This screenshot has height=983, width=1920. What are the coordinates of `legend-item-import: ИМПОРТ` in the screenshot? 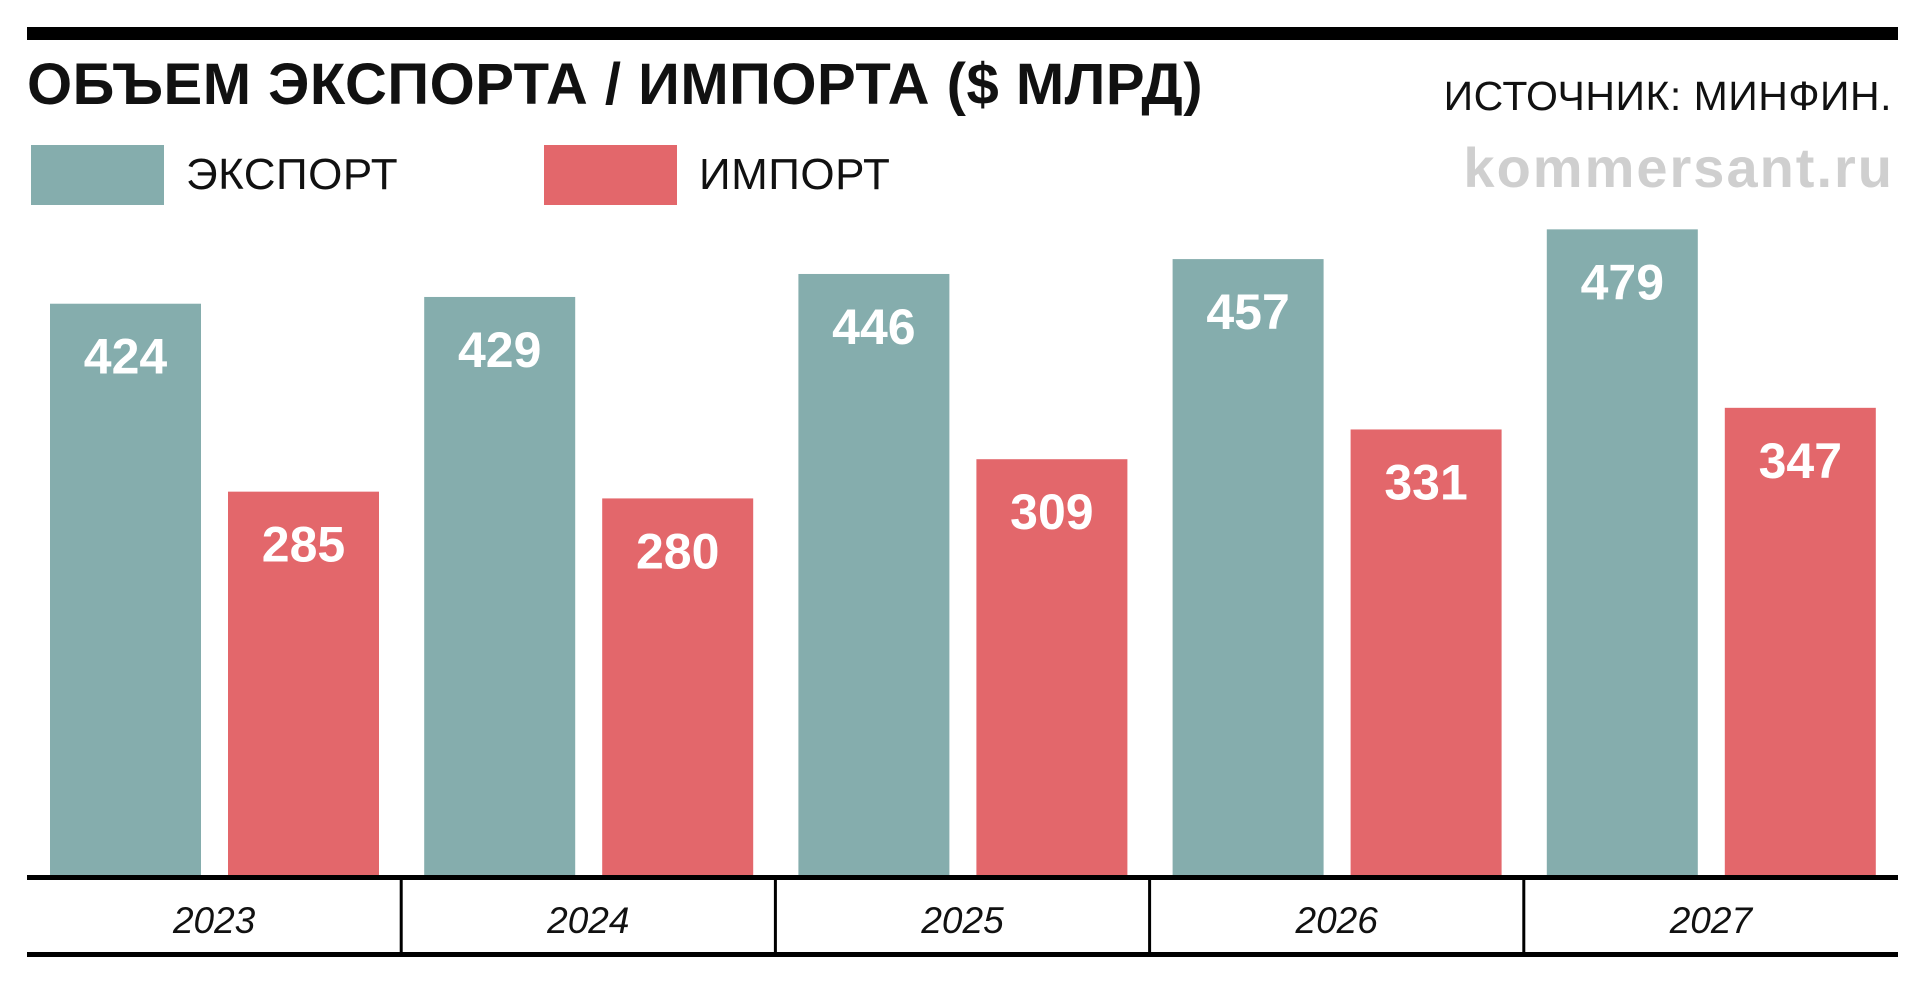 It's located at (717, 175).